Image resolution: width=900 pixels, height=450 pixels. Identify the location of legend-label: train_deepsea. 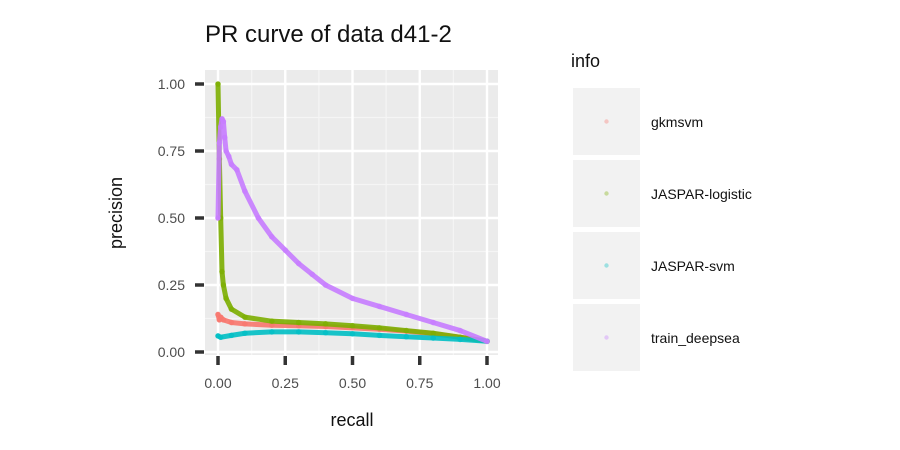
(695, 338).